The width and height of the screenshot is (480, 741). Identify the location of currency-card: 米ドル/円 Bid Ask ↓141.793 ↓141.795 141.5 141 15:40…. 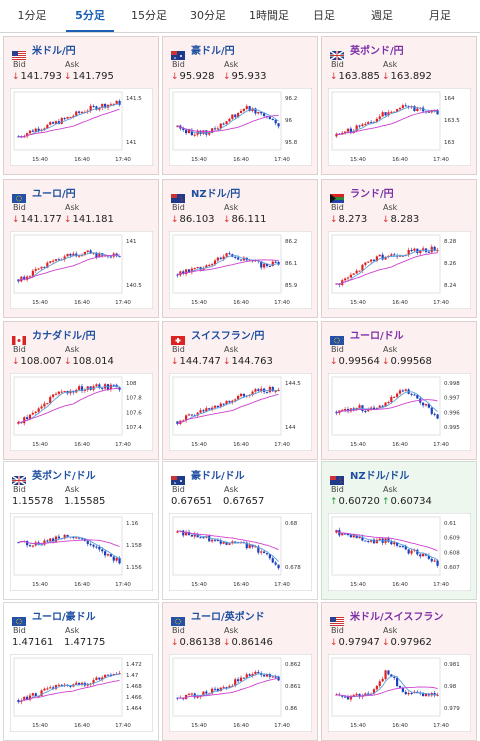
(81, 105).